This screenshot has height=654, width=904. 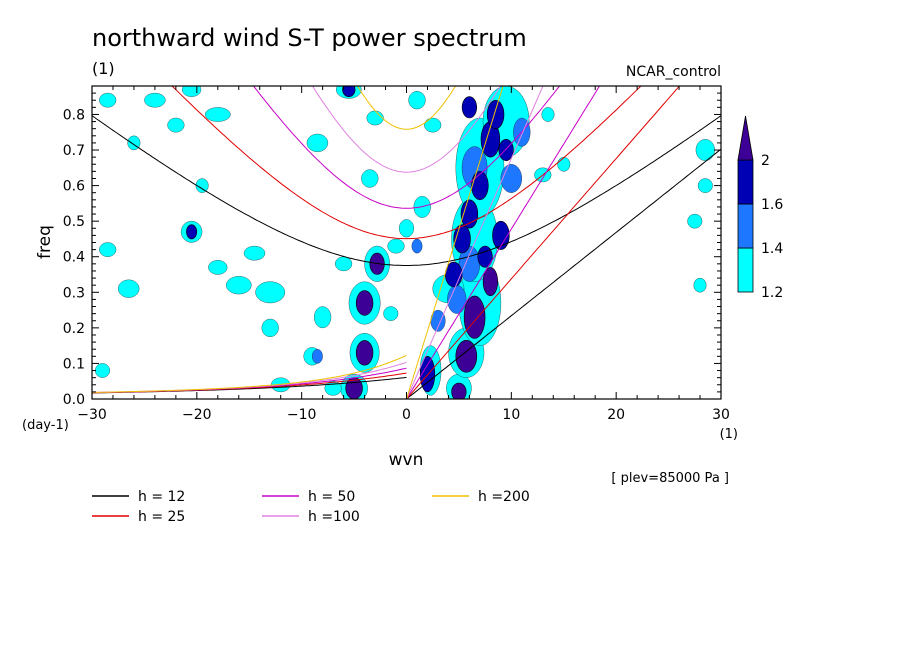 I want to click on legend: h = 12 h = 25 h = 50 h =100 h =200, so click(x=311, y=507).